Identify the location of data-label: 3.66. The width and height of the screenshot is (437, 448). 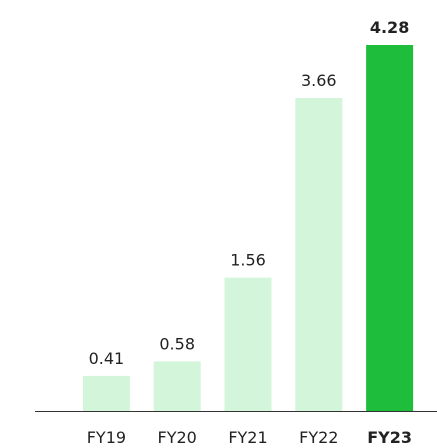
(319, 80).